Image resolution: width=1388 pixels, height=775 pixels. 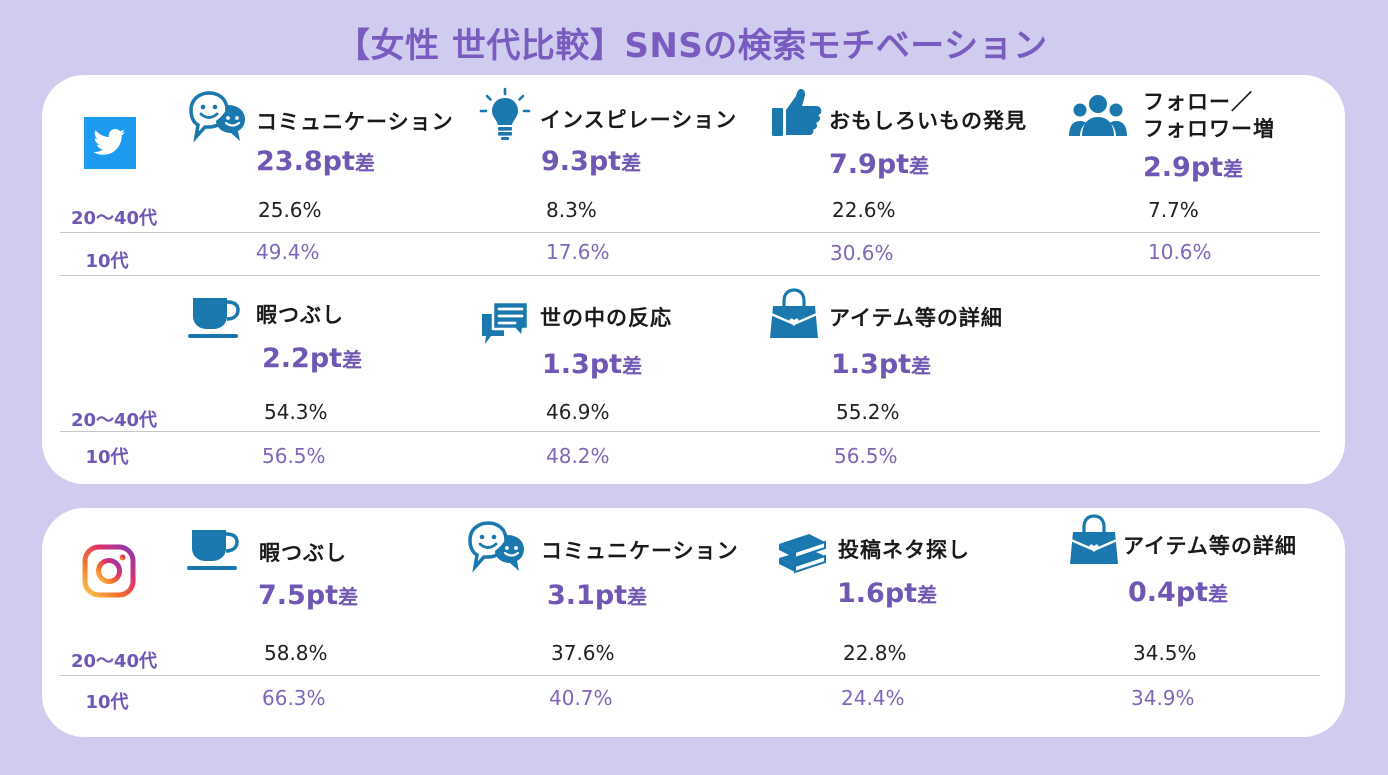 I want to click on category-label: インスピレーション, so click(x=639, y=120).